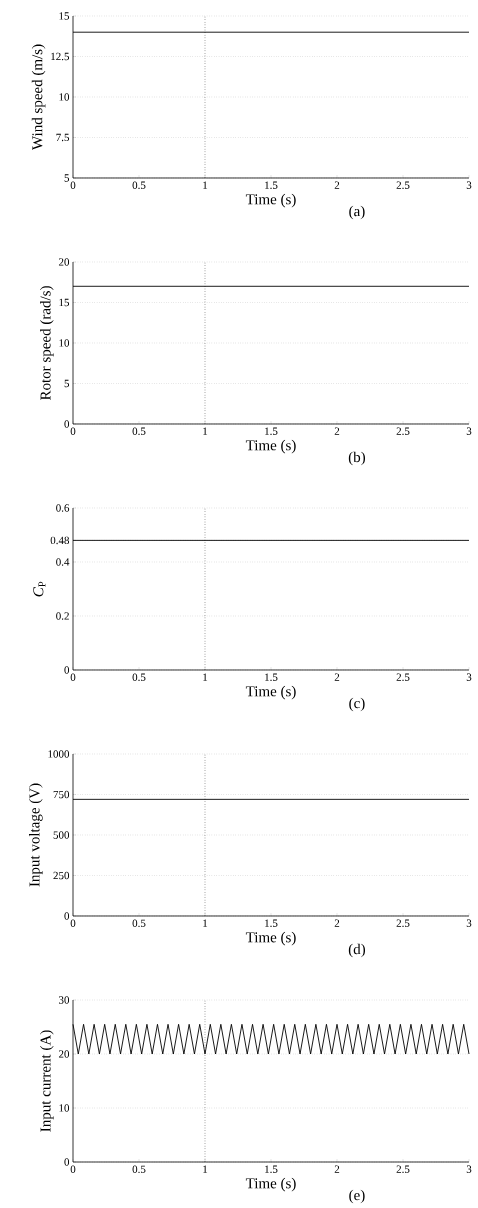 The height and width of the screenshot is (1208, 478). I want to click on y-tick-label: 12.5, so click(60, 56).